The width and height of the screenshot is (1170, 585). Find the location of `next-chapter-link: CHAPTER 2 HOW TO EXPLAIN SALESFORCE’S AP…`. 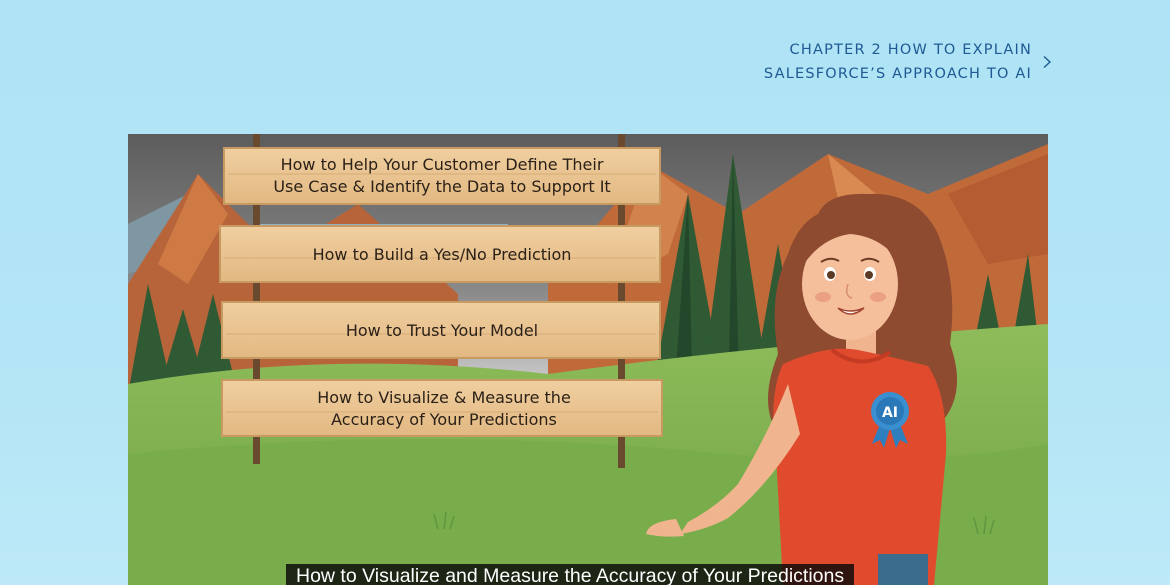

next-chapter-link: CHAPTER 2 HOW TO EXPLAIN SALESFORCE’S AP… is located at coordinates (909, 62).